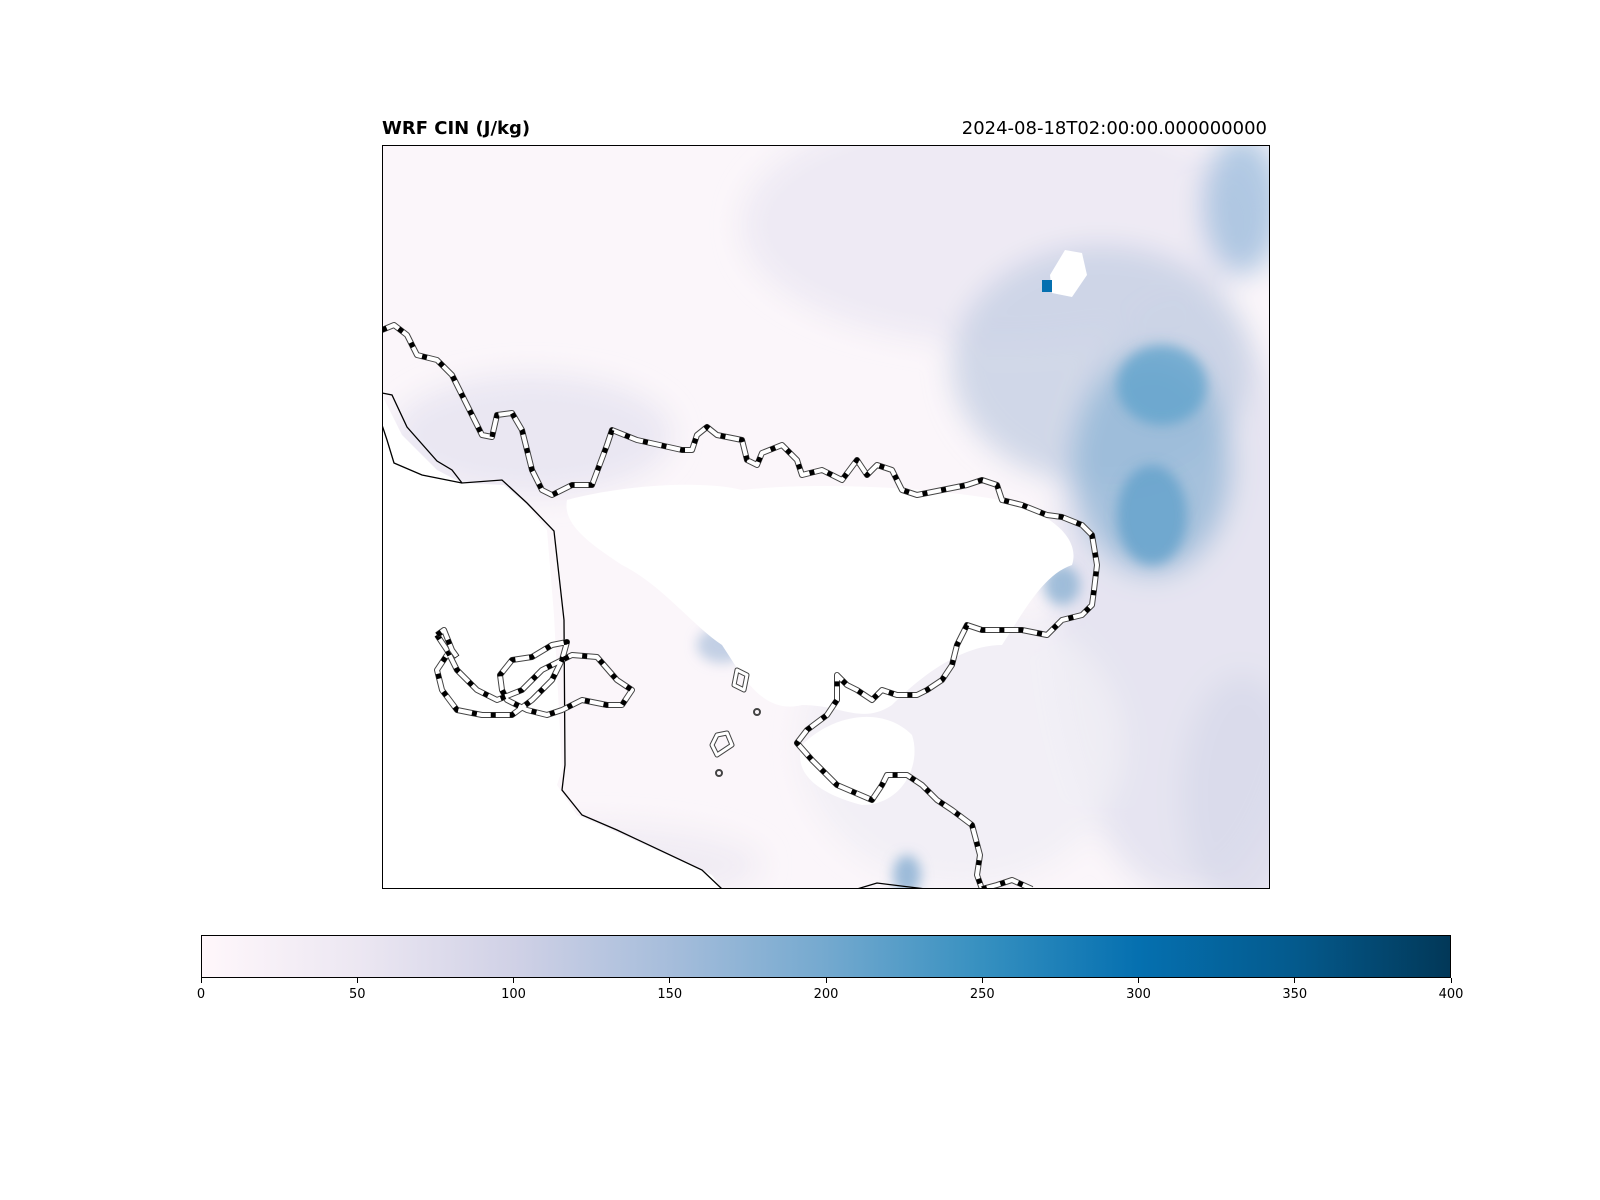 This screenshot has height=1200, width=1600. What do you see at coordinates (1451, 994) in the screenshot?
I see `colorbar-tick-label: 400` at bounding box center [1451, 994].